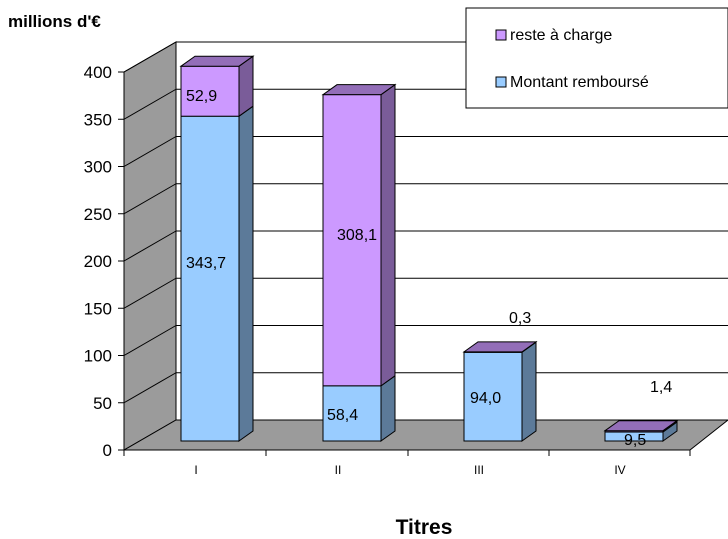 This screenshot has height=539, width=728. Describe the element at coordinates (342, 415) in the screenshot. I see `data-label: 58,4` at that location.